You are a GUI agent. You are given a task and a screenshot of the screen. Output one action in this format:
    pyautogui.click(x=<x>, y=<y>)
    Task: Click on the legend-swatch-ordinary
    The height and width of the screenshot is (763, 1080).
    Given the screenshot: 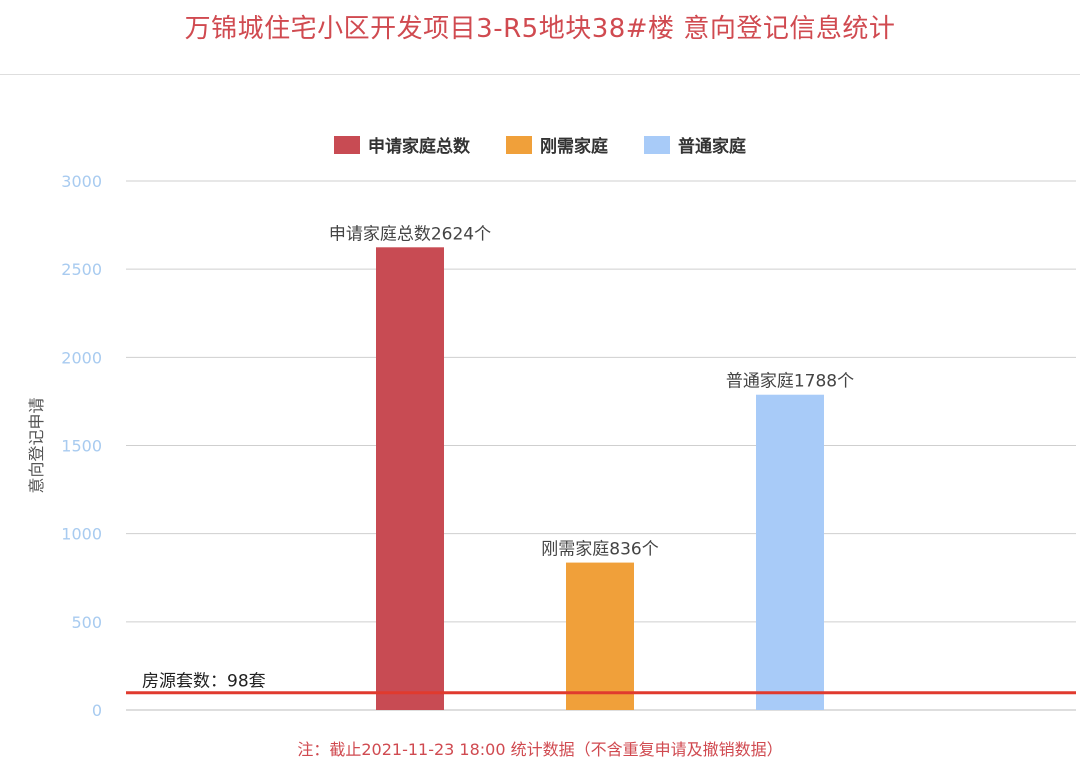 What is the action you would take?
    pyautogui.click(x=657, y=144)
    